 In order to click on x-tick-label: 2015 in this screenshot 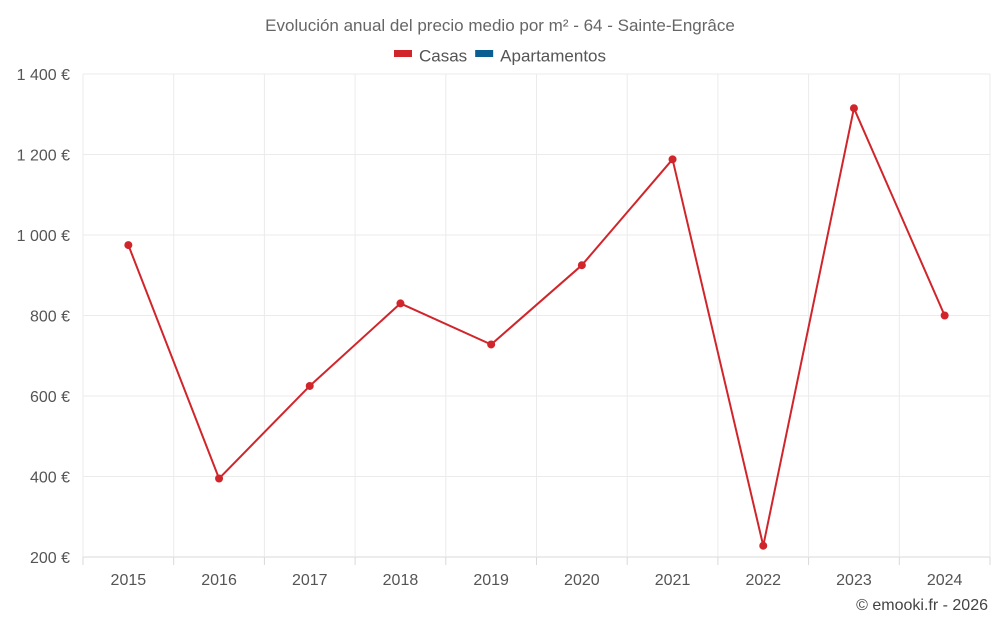, I will do `click(129, 580)`.